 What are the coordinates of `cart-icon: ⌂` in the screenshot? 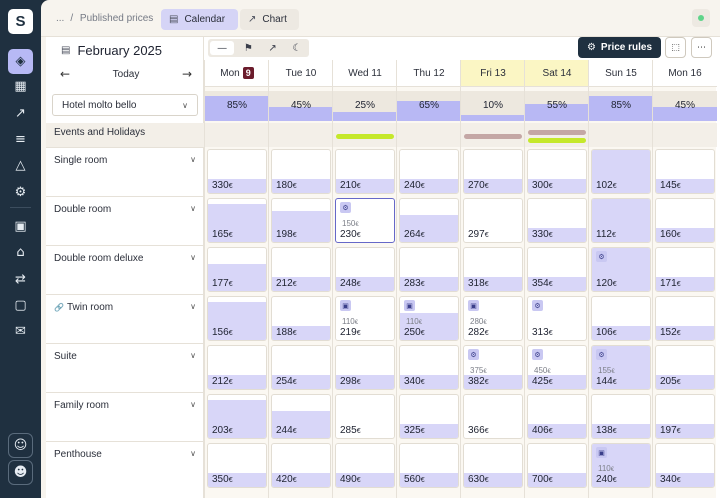 It's located at (20, 252).